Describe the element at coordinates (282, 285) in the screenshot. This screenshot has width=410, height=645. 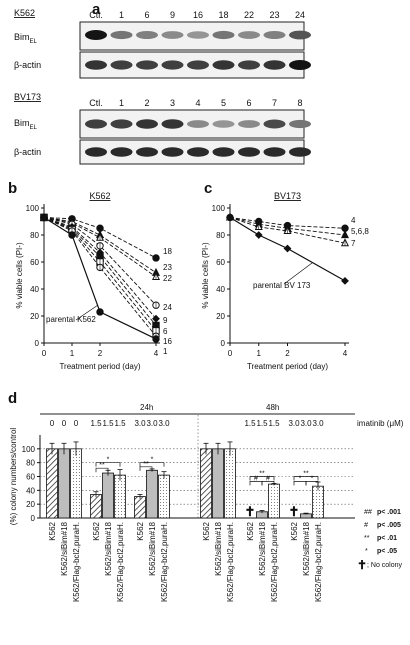
I see `series-label: parental BV 173` at that location.